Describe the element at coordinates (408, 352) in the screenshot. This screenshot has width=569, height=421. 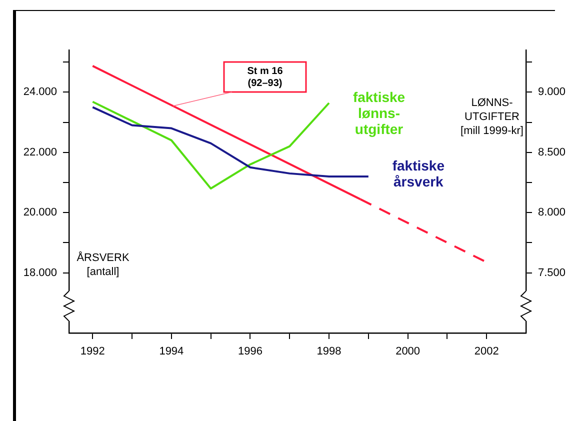
I see `x-tick-label: 2000` at that location.